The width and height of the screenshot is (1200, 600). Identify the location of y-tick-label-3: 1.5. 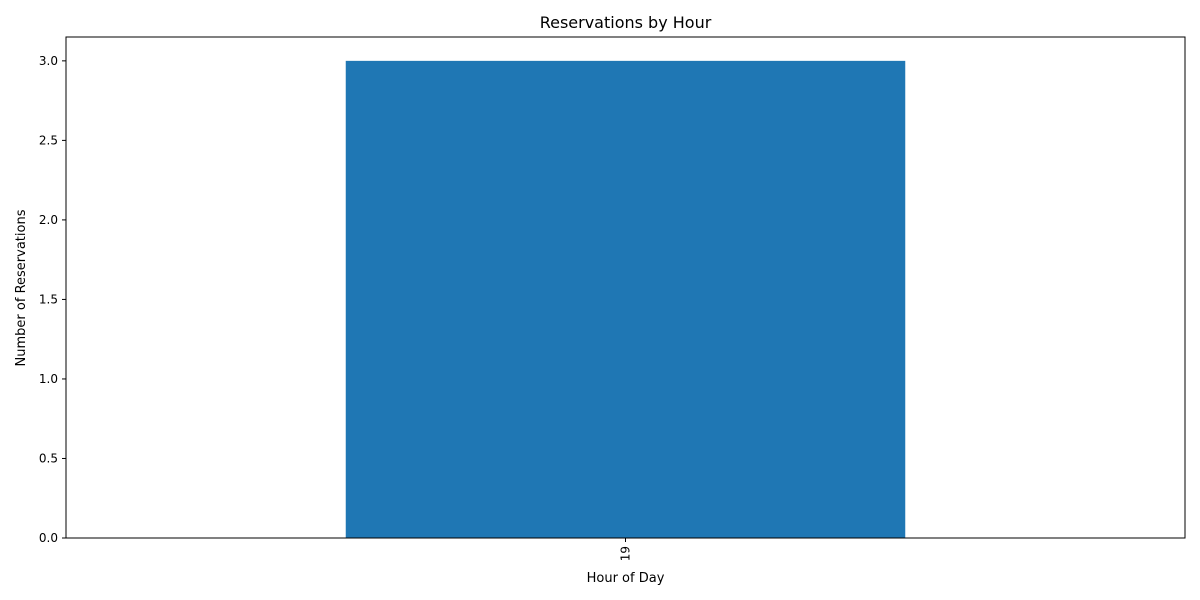
(48, 299).